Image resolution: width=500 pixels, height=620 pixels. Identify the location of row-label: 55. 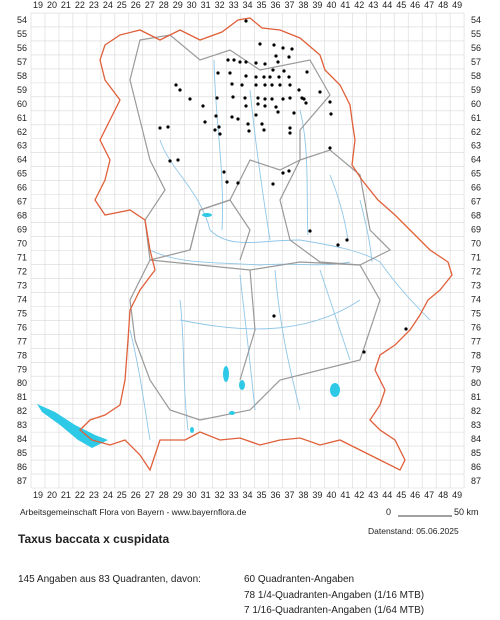
(476, 34).